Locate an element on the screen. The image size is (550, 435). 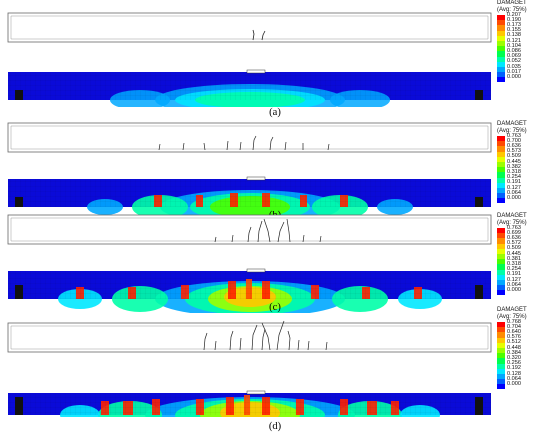
legend-value: 0.086 is located at coordinates (514, 50).